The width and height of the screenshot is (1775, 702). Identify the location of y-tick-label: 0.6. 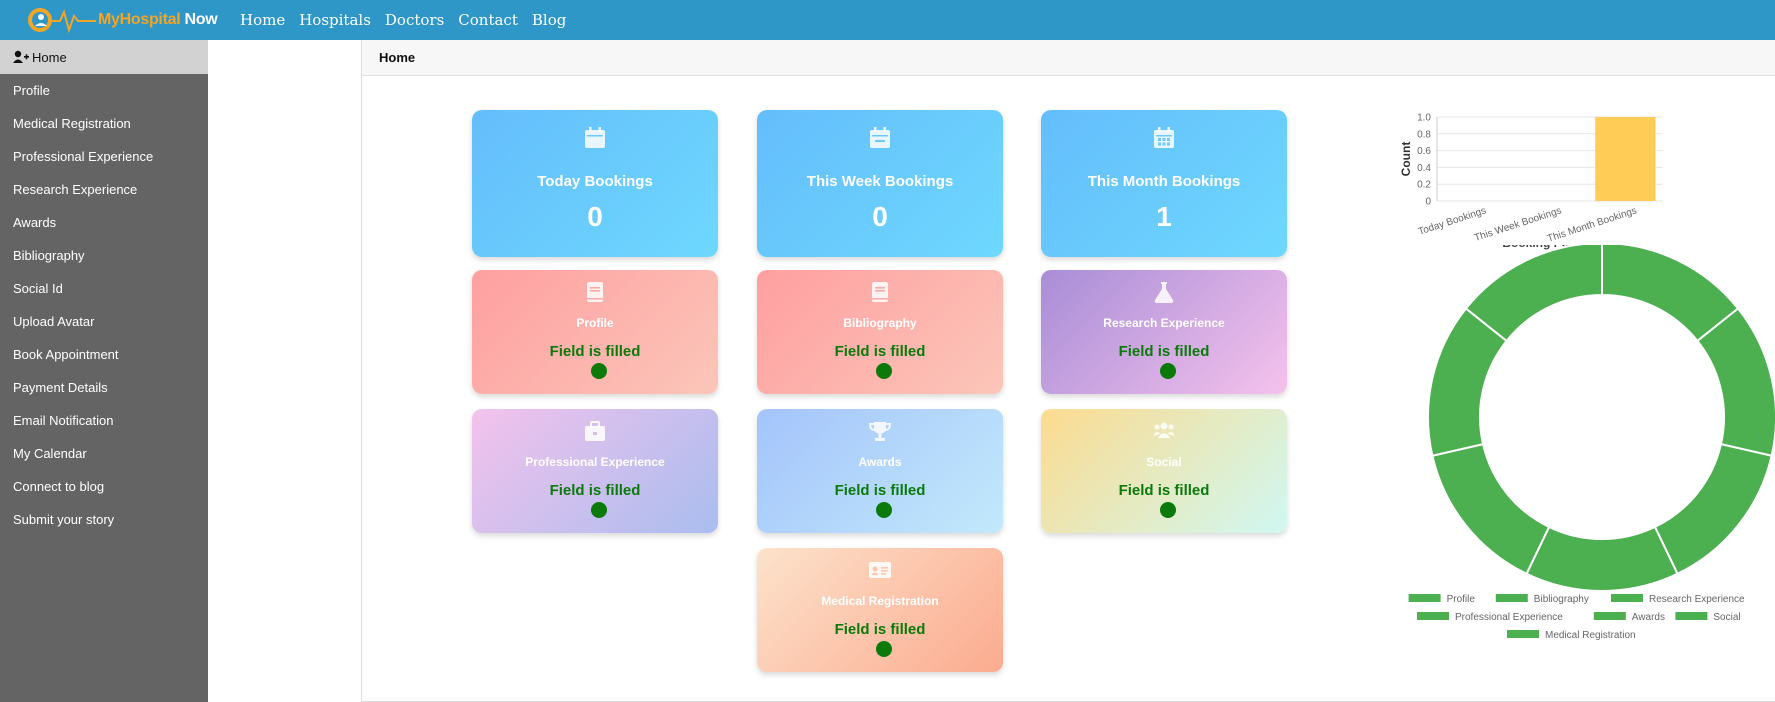
(1424, 151).